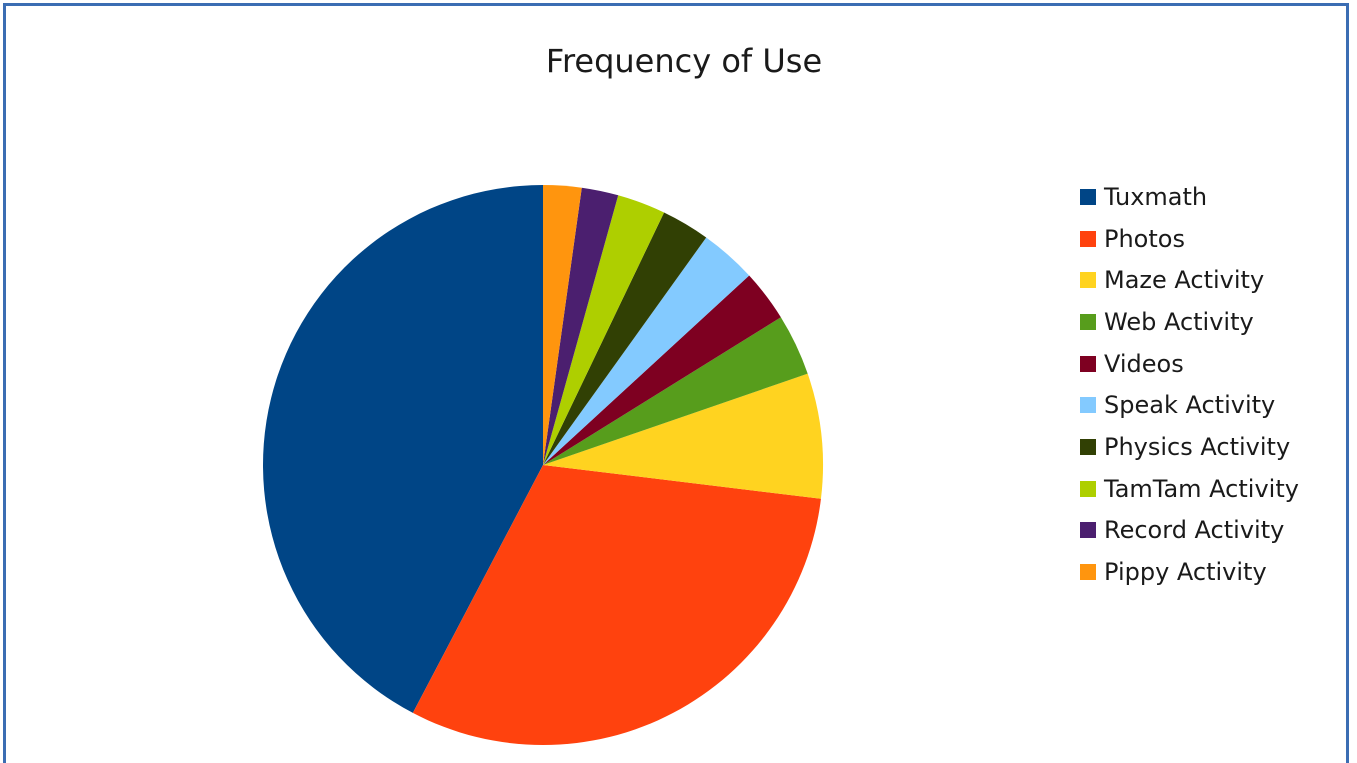 The width and height of the screenshot is (1357, 763). I want to click on pie-slice-videos, so click(662, 370).